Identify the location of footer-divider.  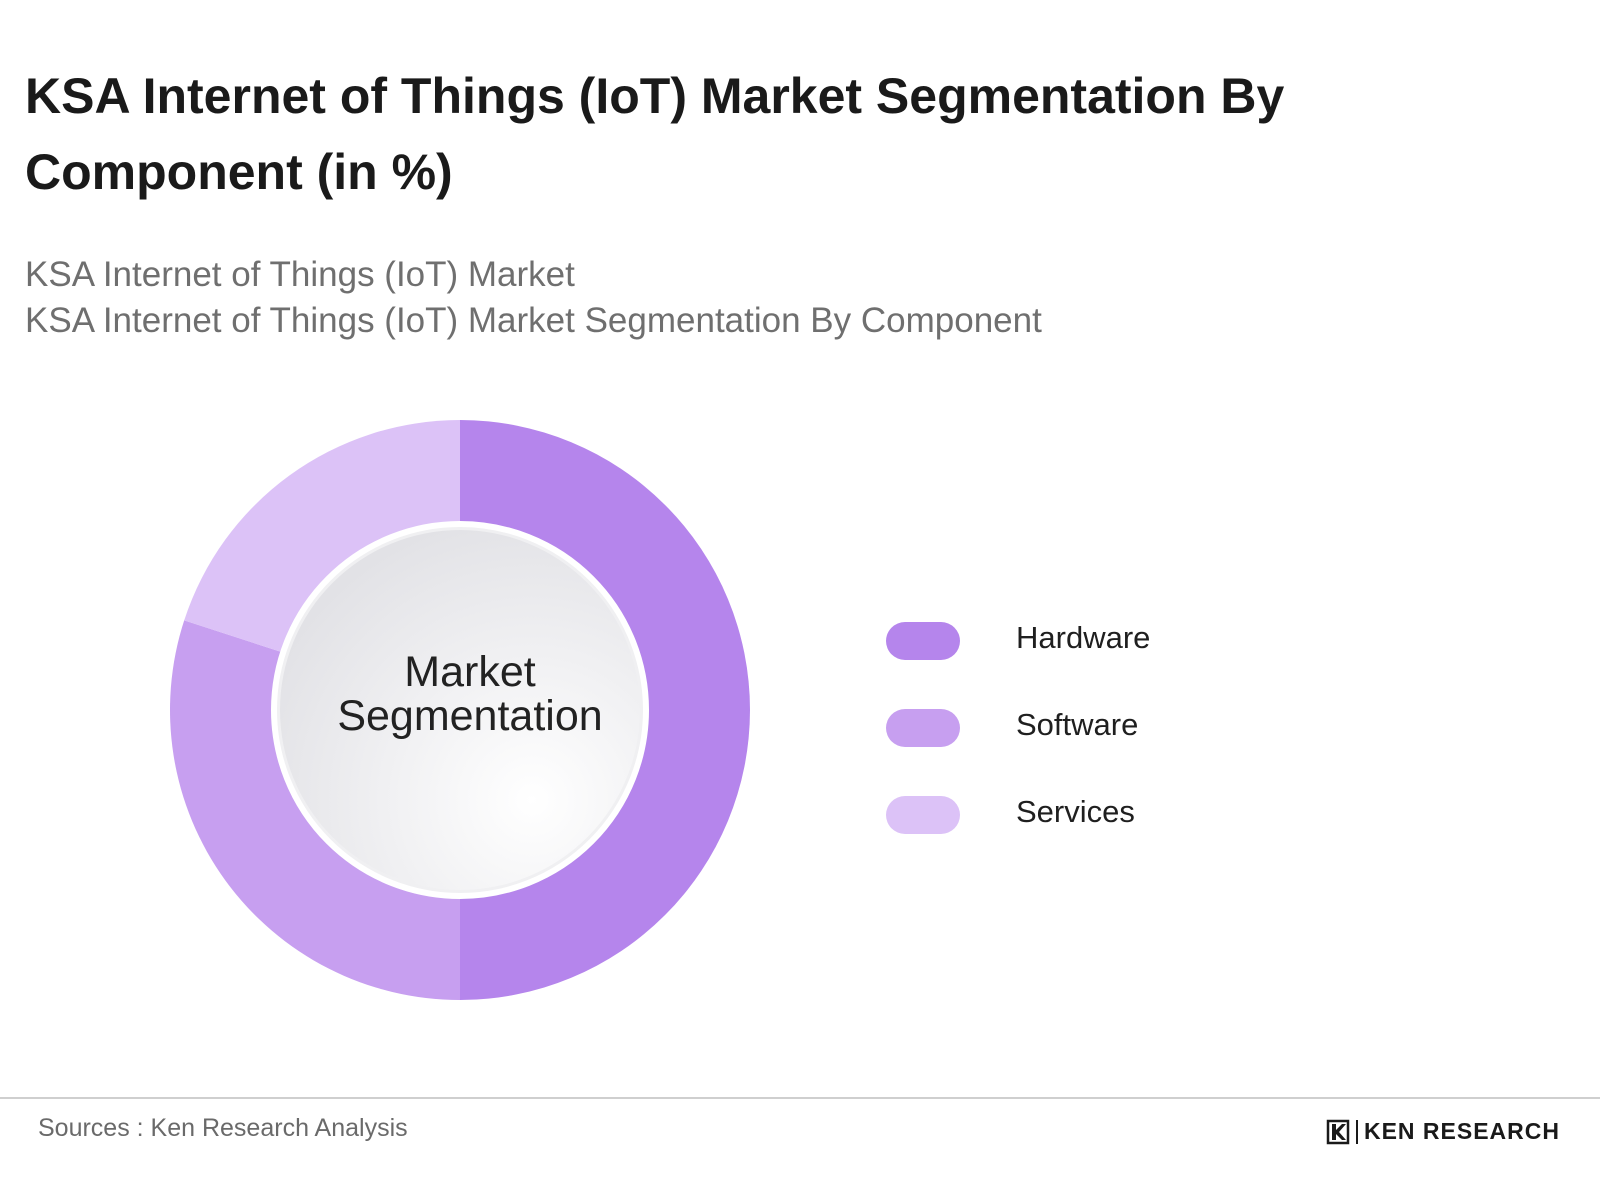
(800, 1098).